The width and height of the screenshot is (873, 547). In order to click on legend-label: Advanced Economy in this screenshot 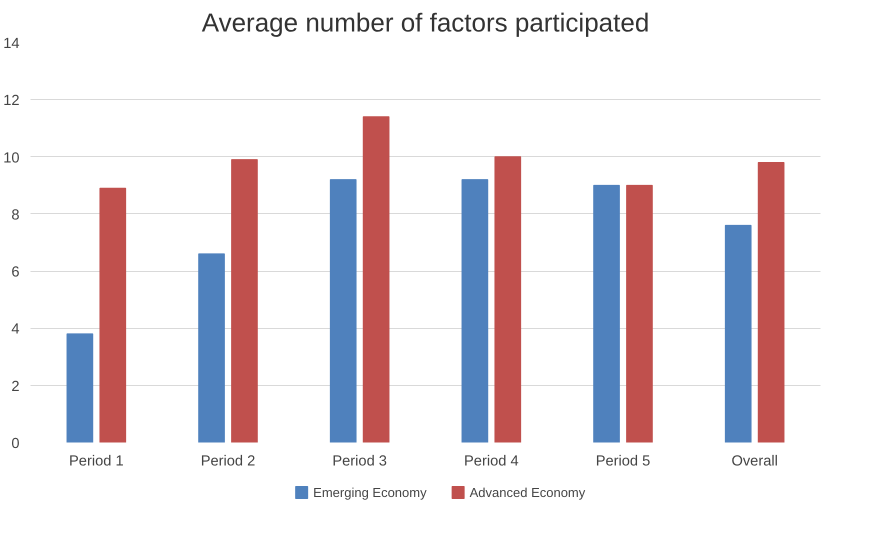, I will do `click(528, 492)`.